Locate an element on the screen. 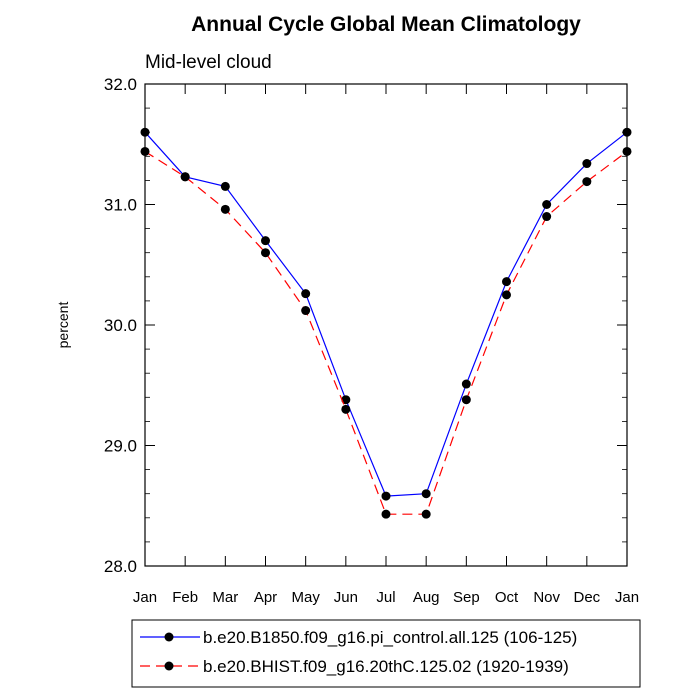  y-tick-label: 29.0 is located at coordinates (120, 446).